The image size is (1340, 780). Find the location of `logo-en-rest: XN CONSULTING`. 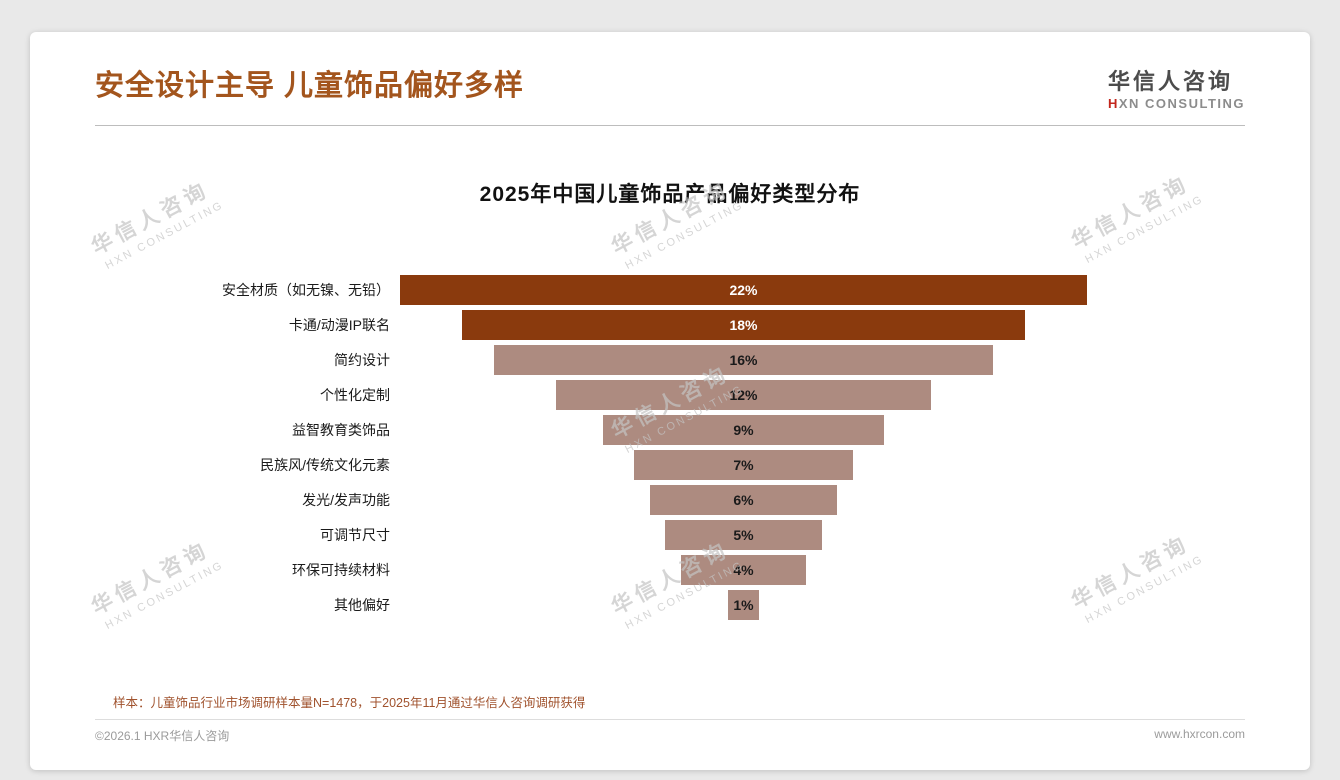

logo-en-rest: XN CONSULTING is located at coordinates (1181, 103).